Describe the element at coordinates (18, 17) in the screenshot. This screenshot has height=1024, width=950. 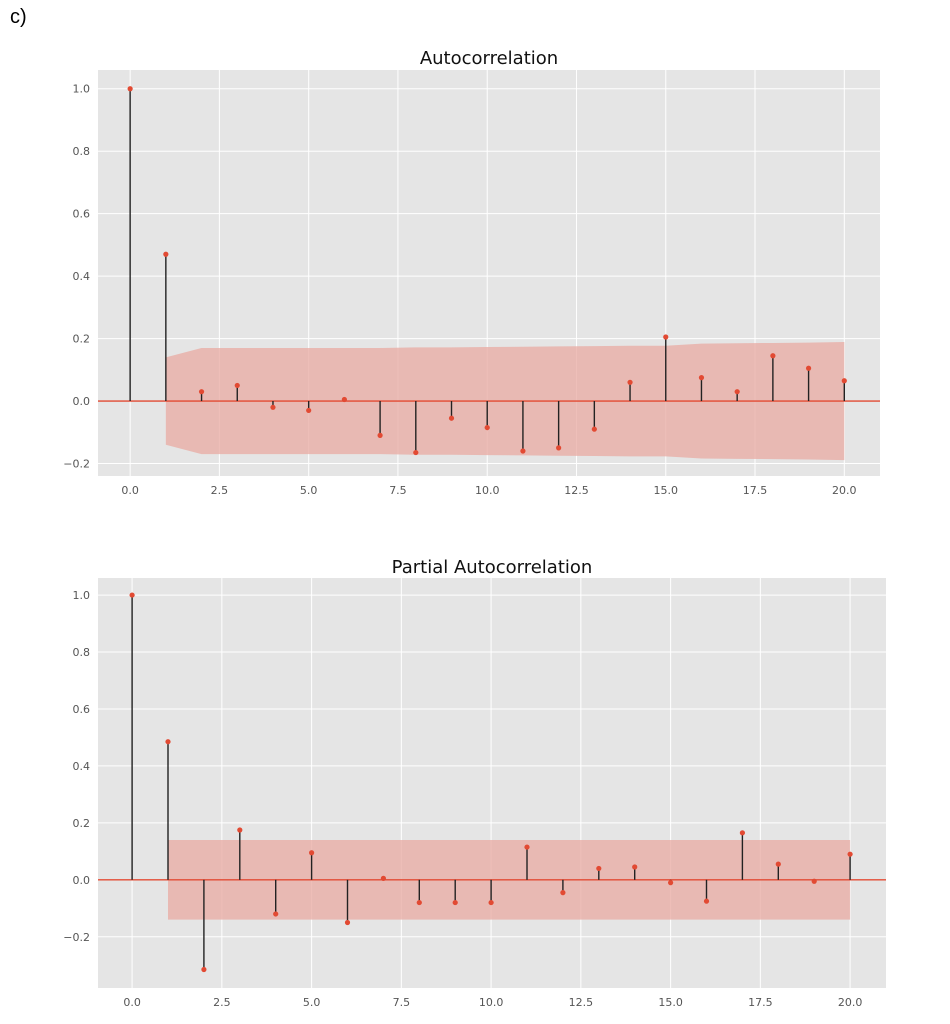
I see `panel-label: c)` at that location.